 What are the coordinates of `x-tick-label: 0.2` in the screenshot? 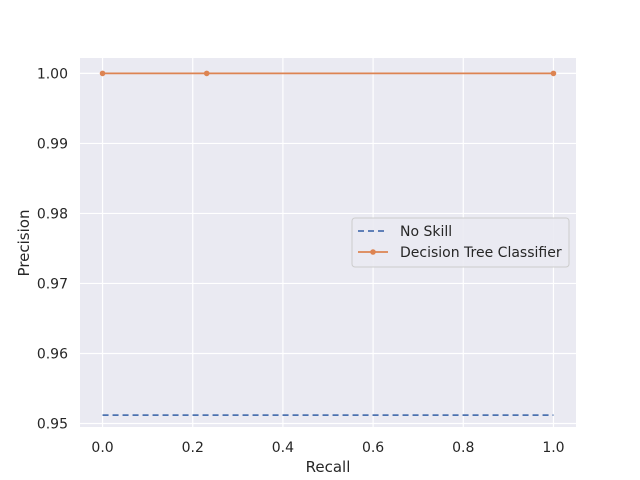 It's located at (193, 448).